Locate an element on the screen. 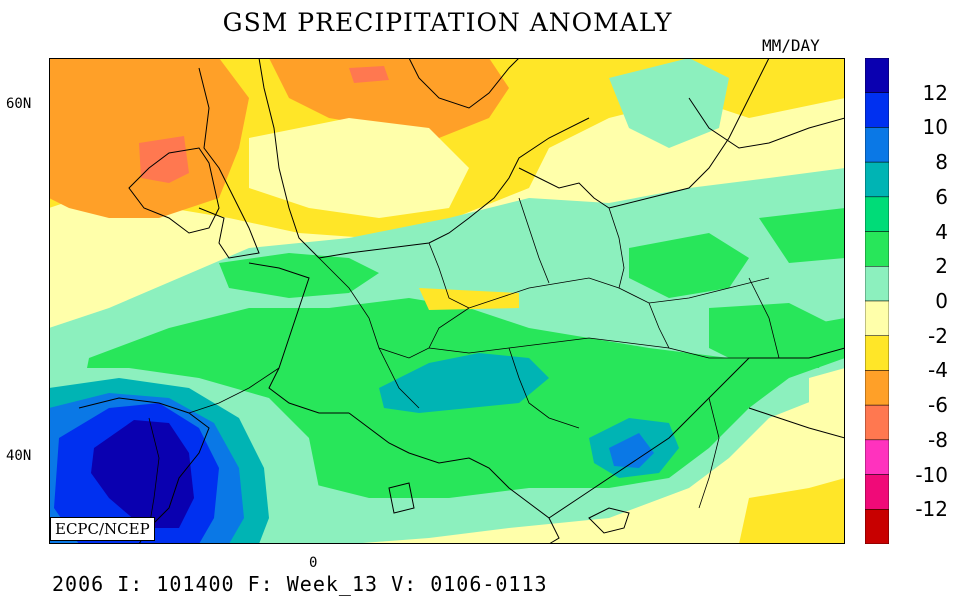 This screenshot has height=602, width=960. footer-info: 2006 I: 101400 F: Week_13 V: 0106-0113 is located at coordinates (300, 584).